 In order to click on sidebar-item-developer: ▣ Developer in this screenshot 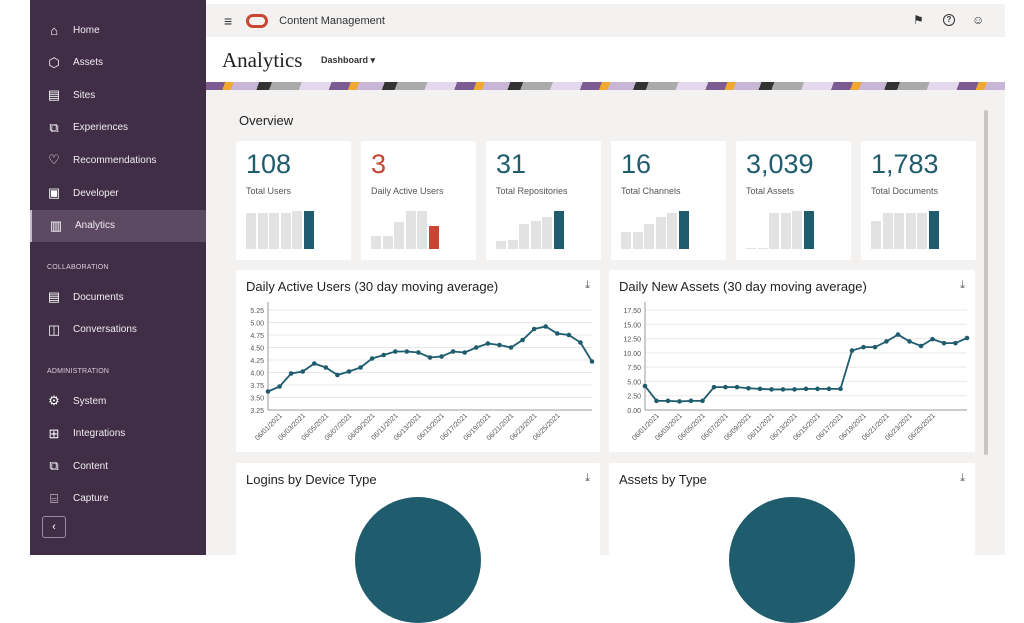, I will do `click(118, 193)`.